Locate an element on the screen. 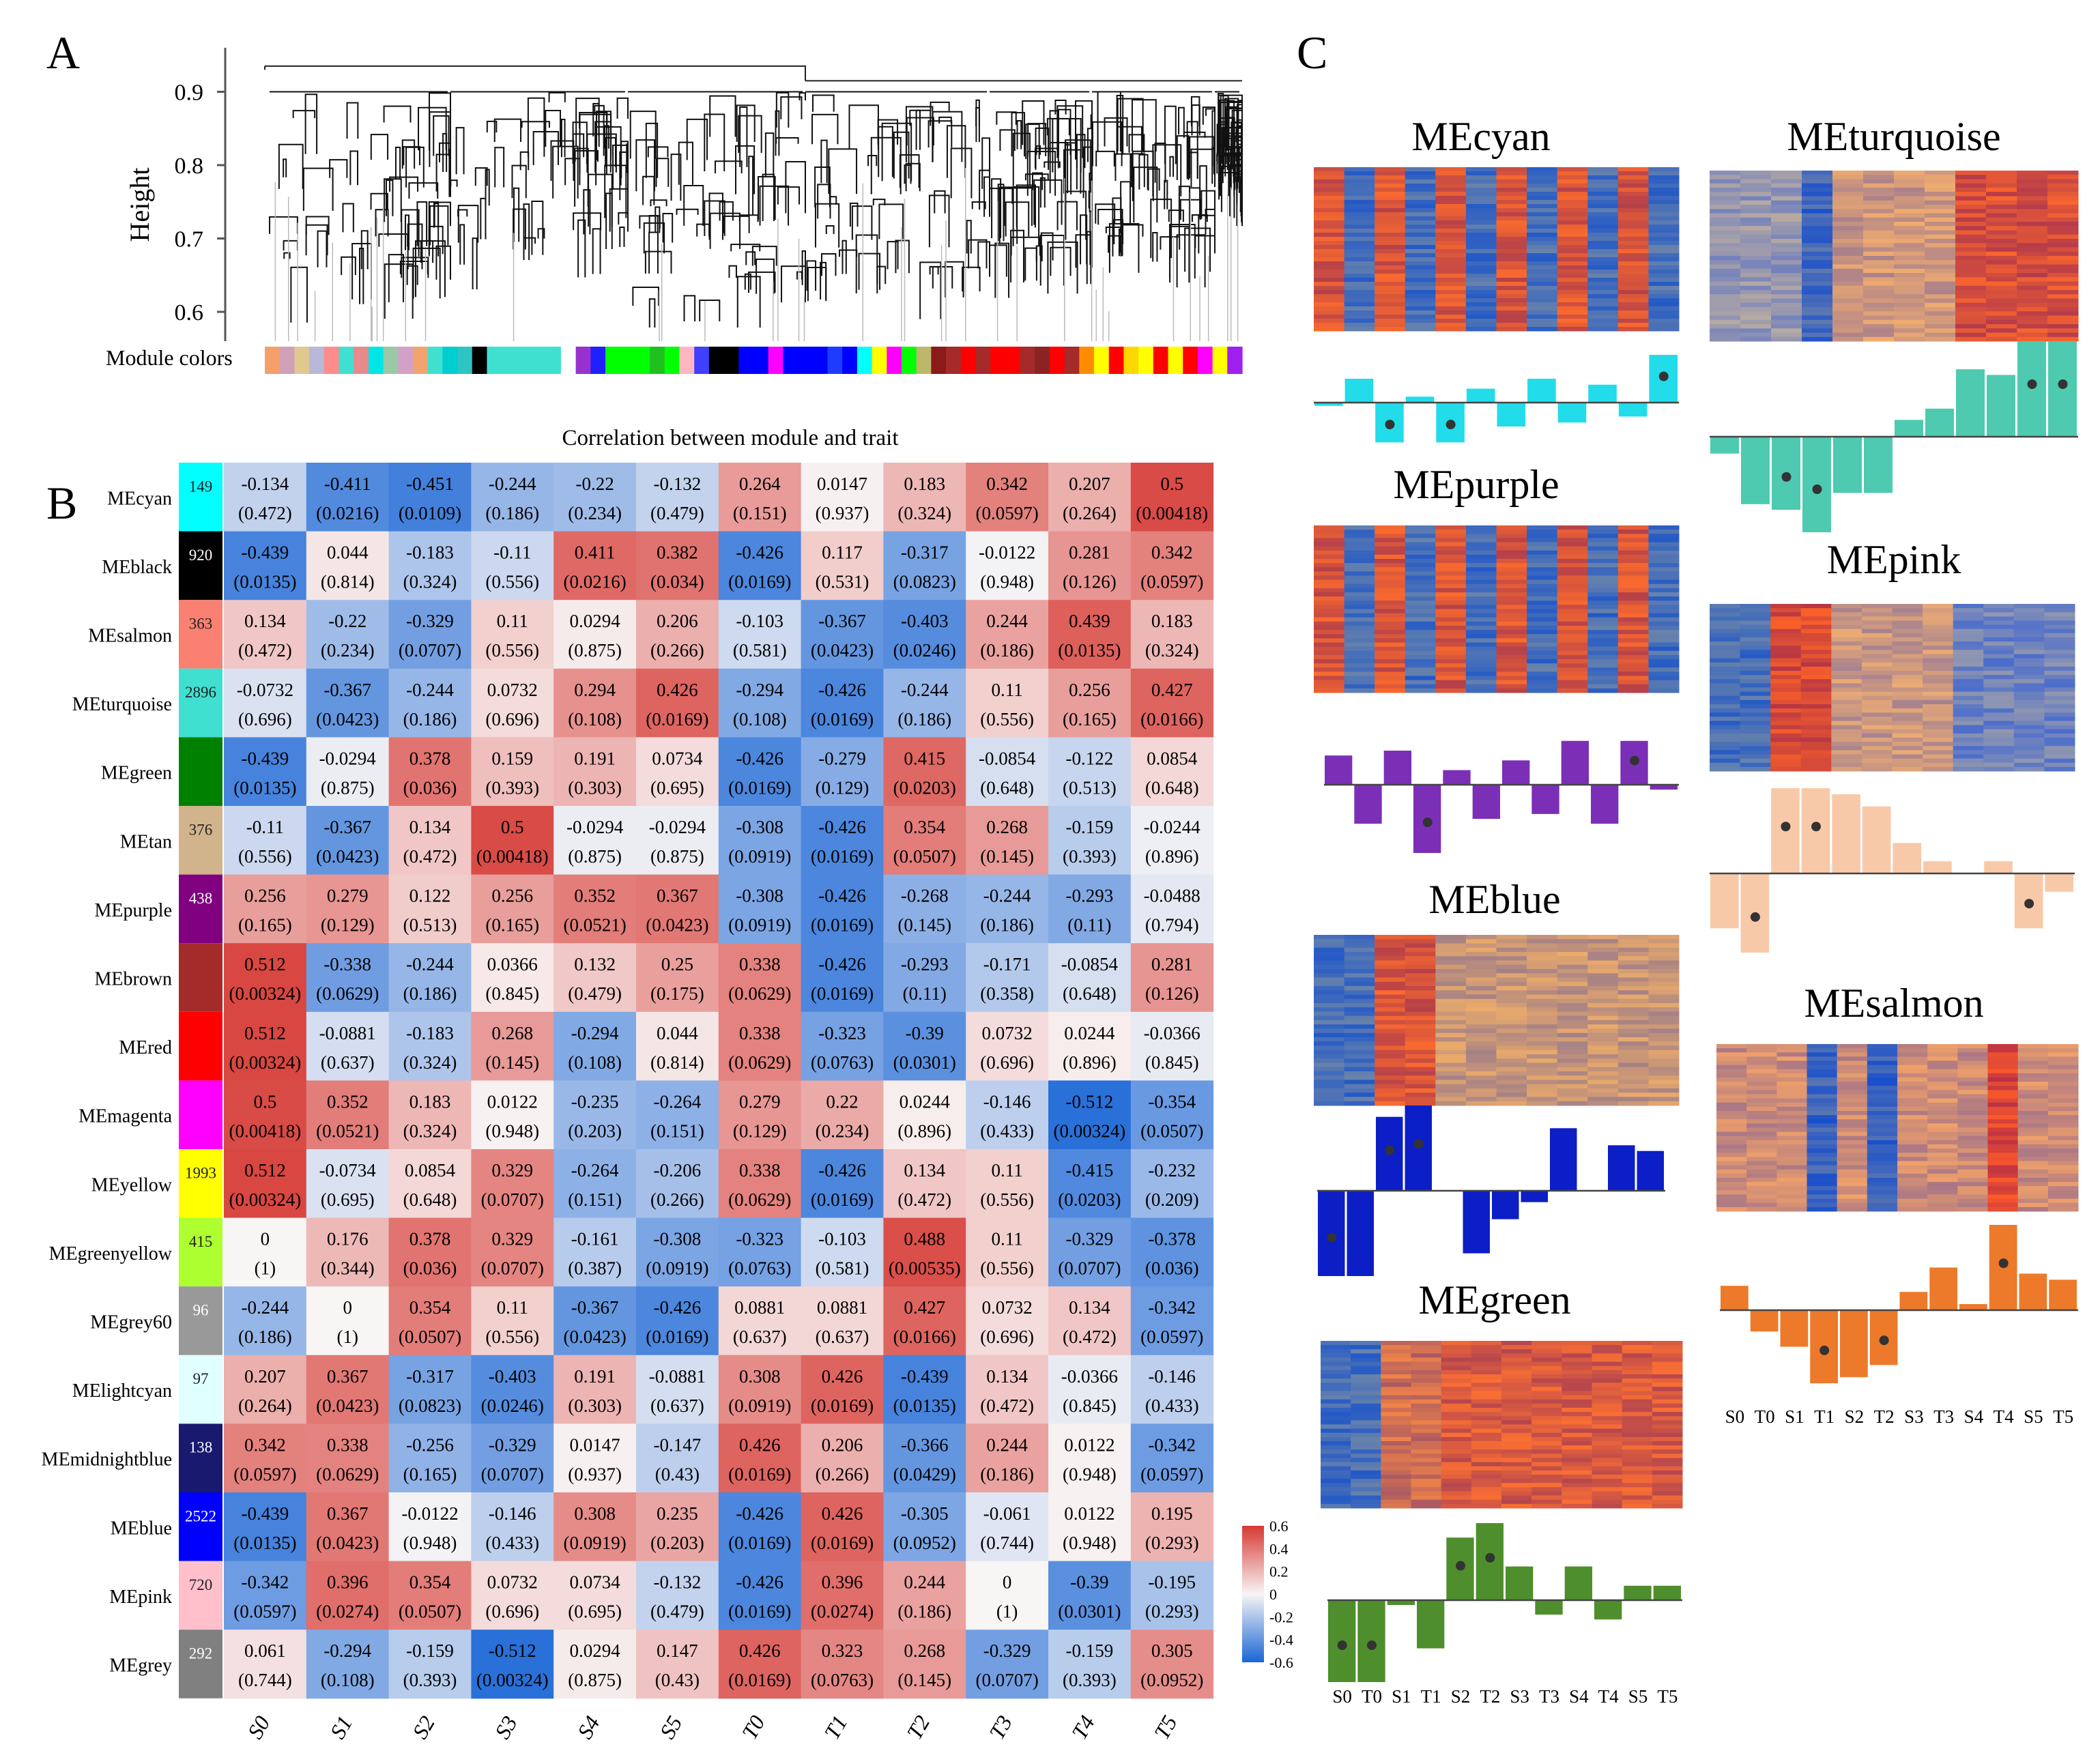 The image size is (2100, 1751). p-value: (0.695) is located at coordinates (595, 1612).